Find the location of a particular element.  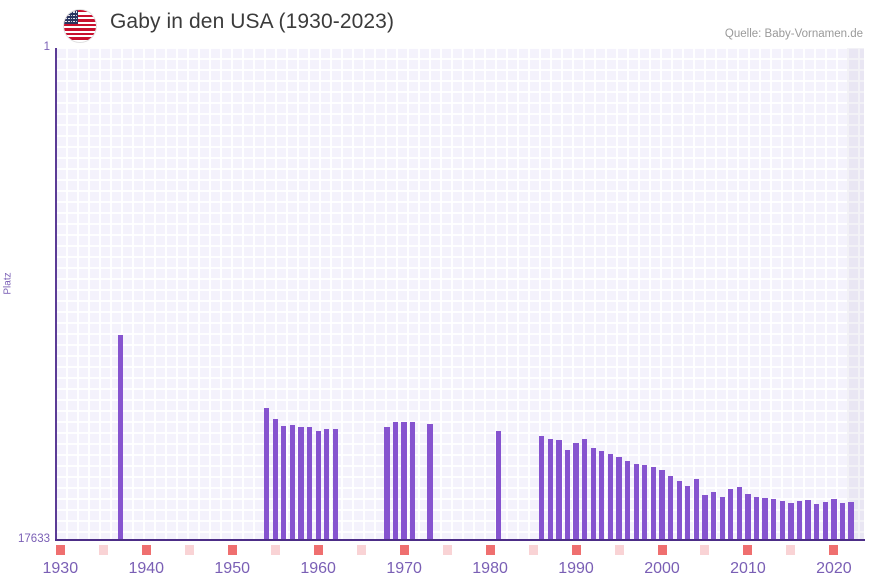

bar-1970 is located at coordinates (404, 481).